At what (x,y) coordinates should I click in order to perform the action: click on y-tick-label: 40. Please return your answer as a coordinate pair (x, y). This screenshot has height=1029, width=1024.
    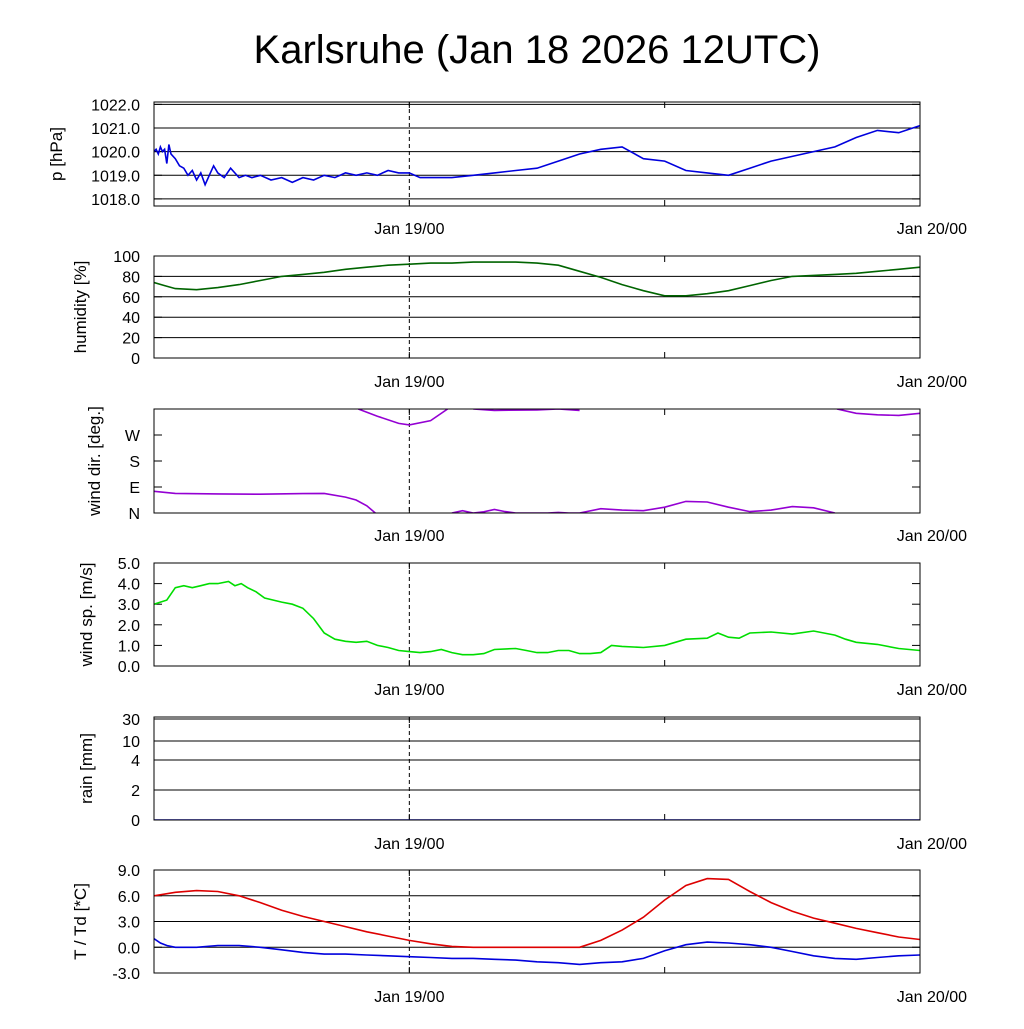
    Looking at the image, I should click on (131, 318).